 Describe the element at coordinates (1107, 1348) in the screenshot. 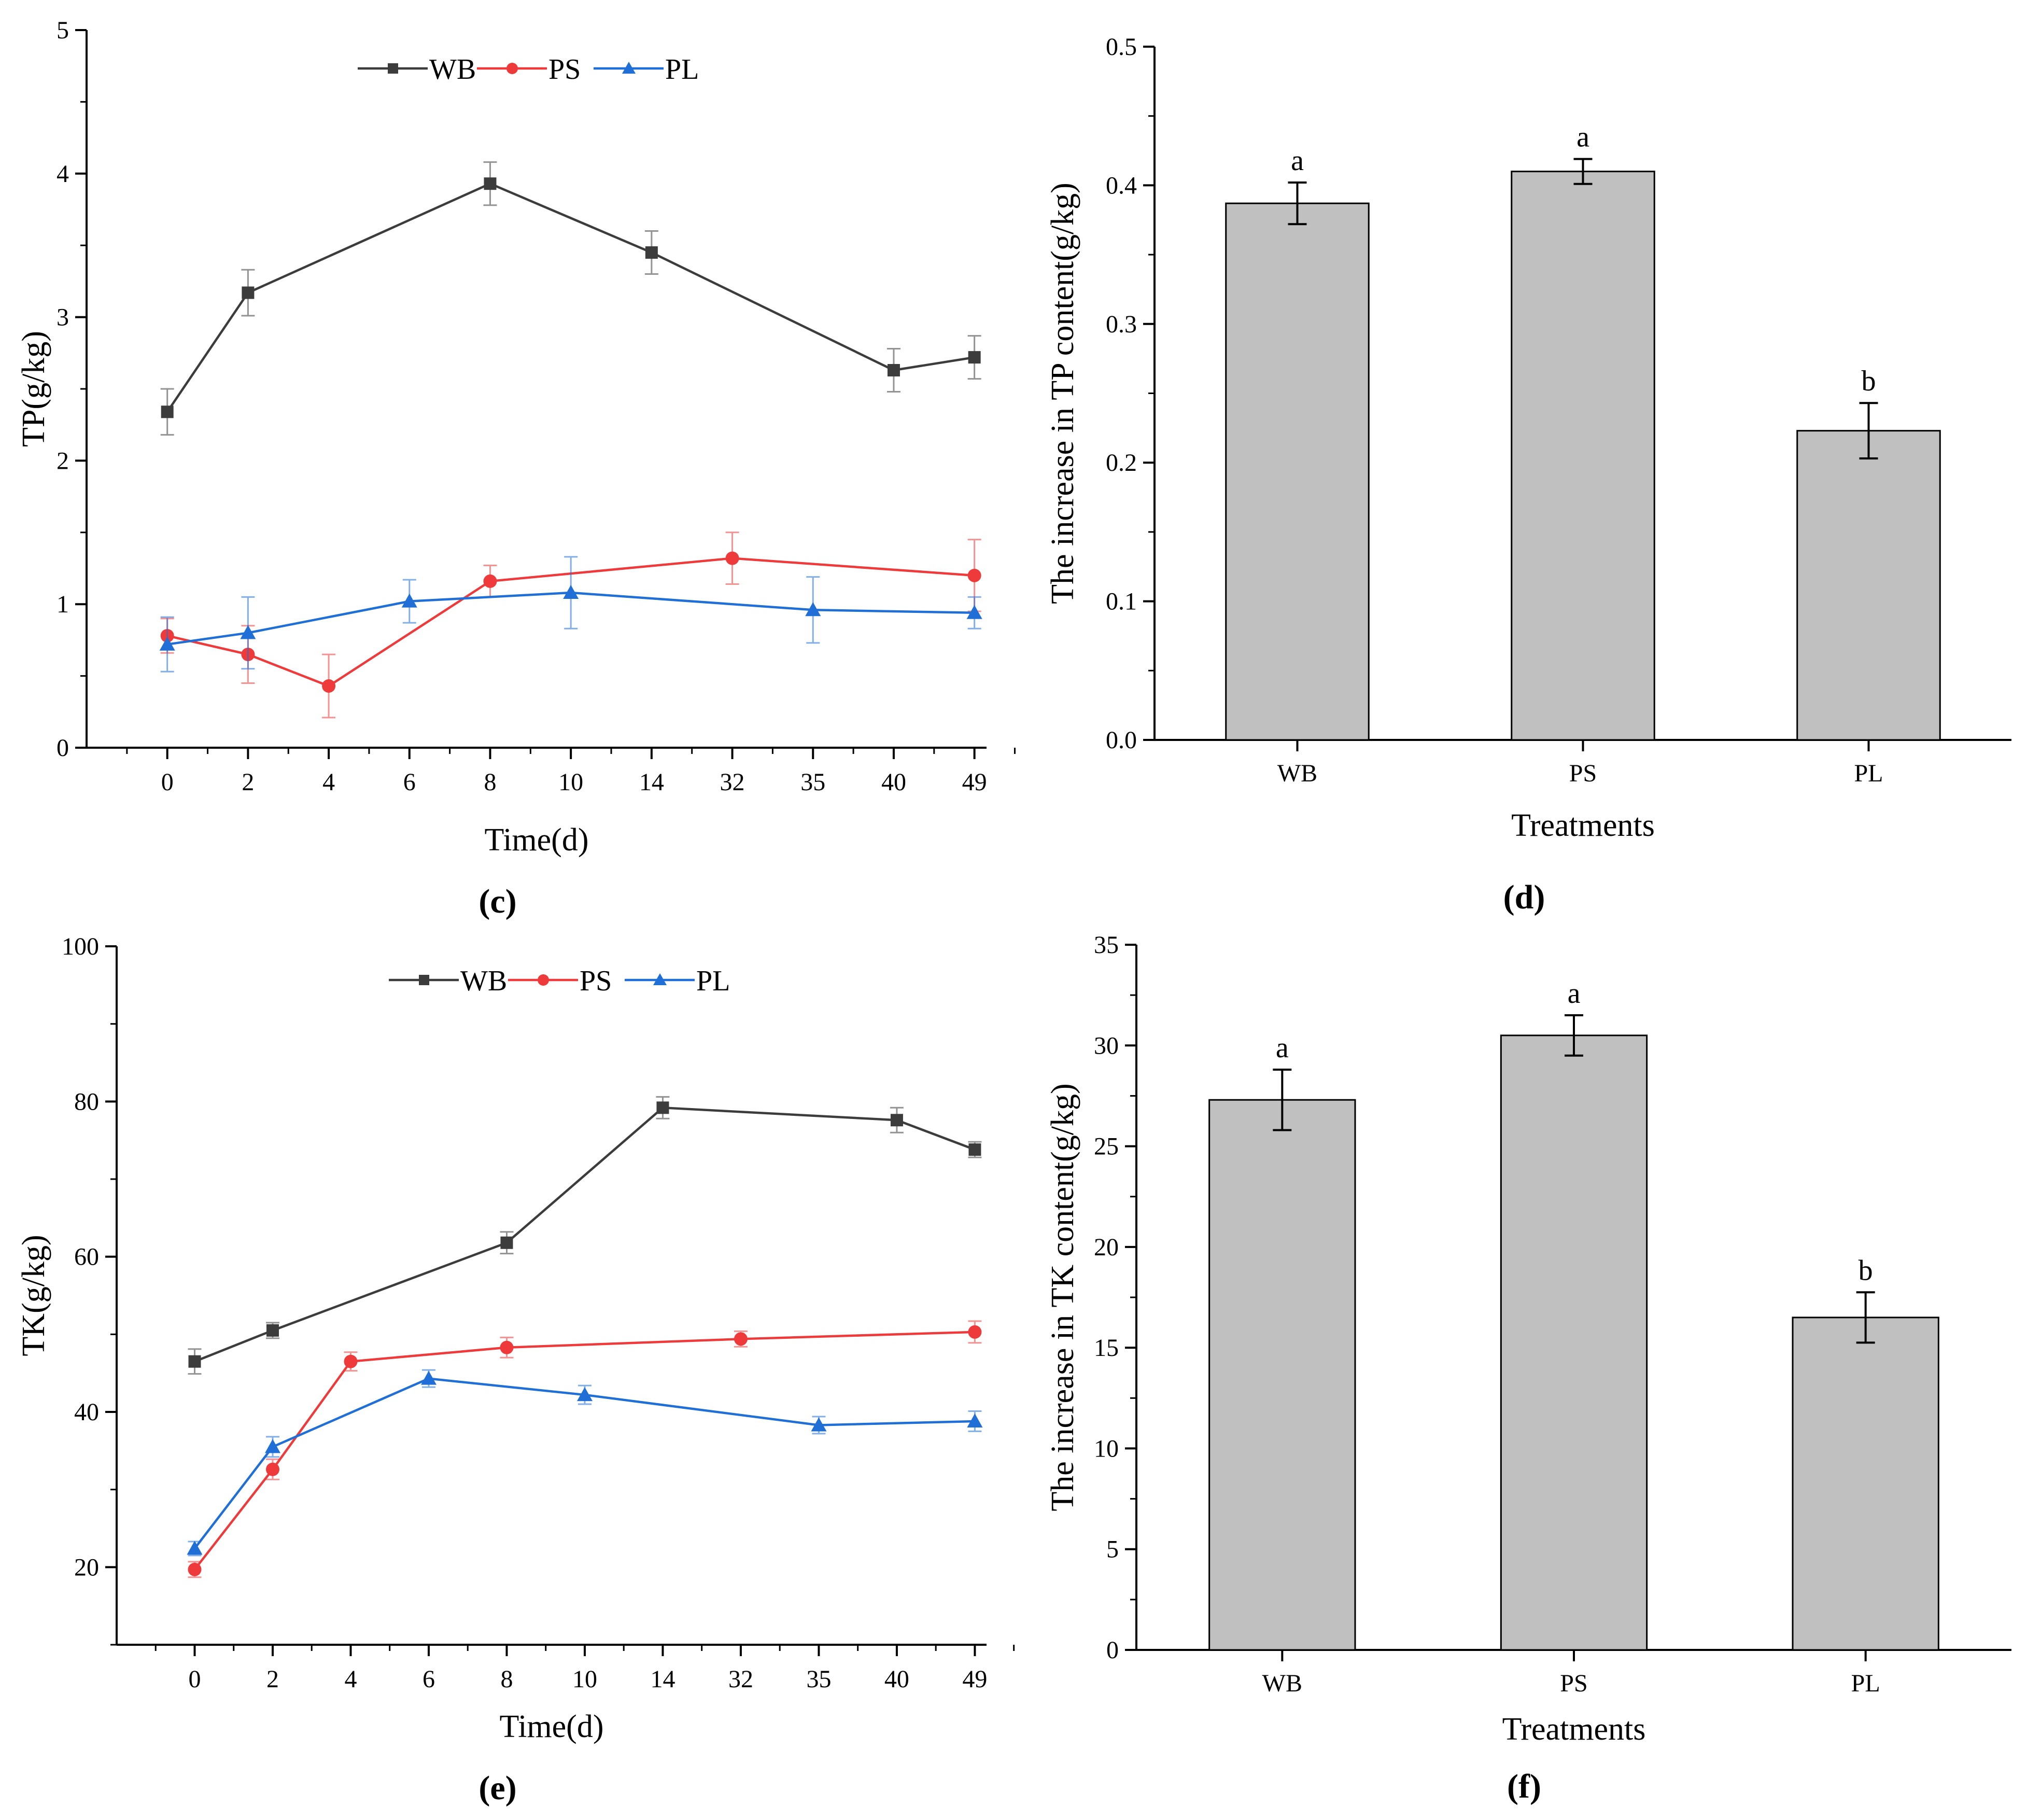

I see `y-tick-label: 15` at that location.